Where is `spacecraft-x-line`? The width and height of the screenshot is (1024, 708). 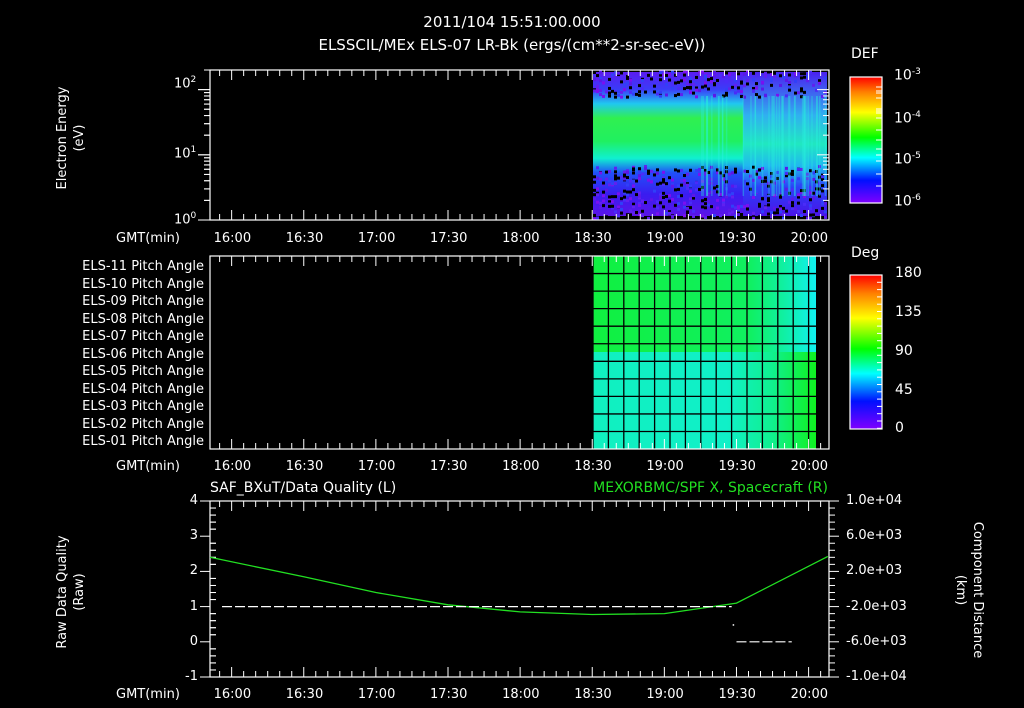
spacecraft-x-line is located at coordinates (519, 585).